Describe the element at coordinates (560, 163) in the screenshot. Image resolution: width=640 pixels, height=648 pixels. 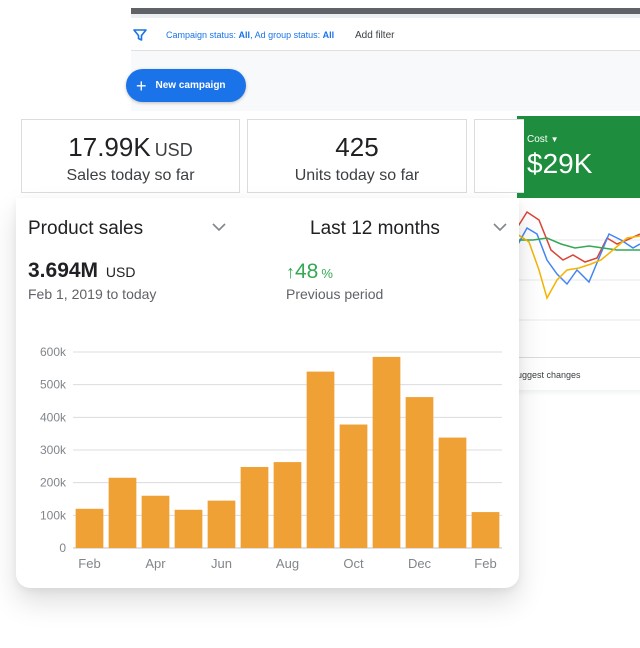
I see `cost-value: $29K` at that location.